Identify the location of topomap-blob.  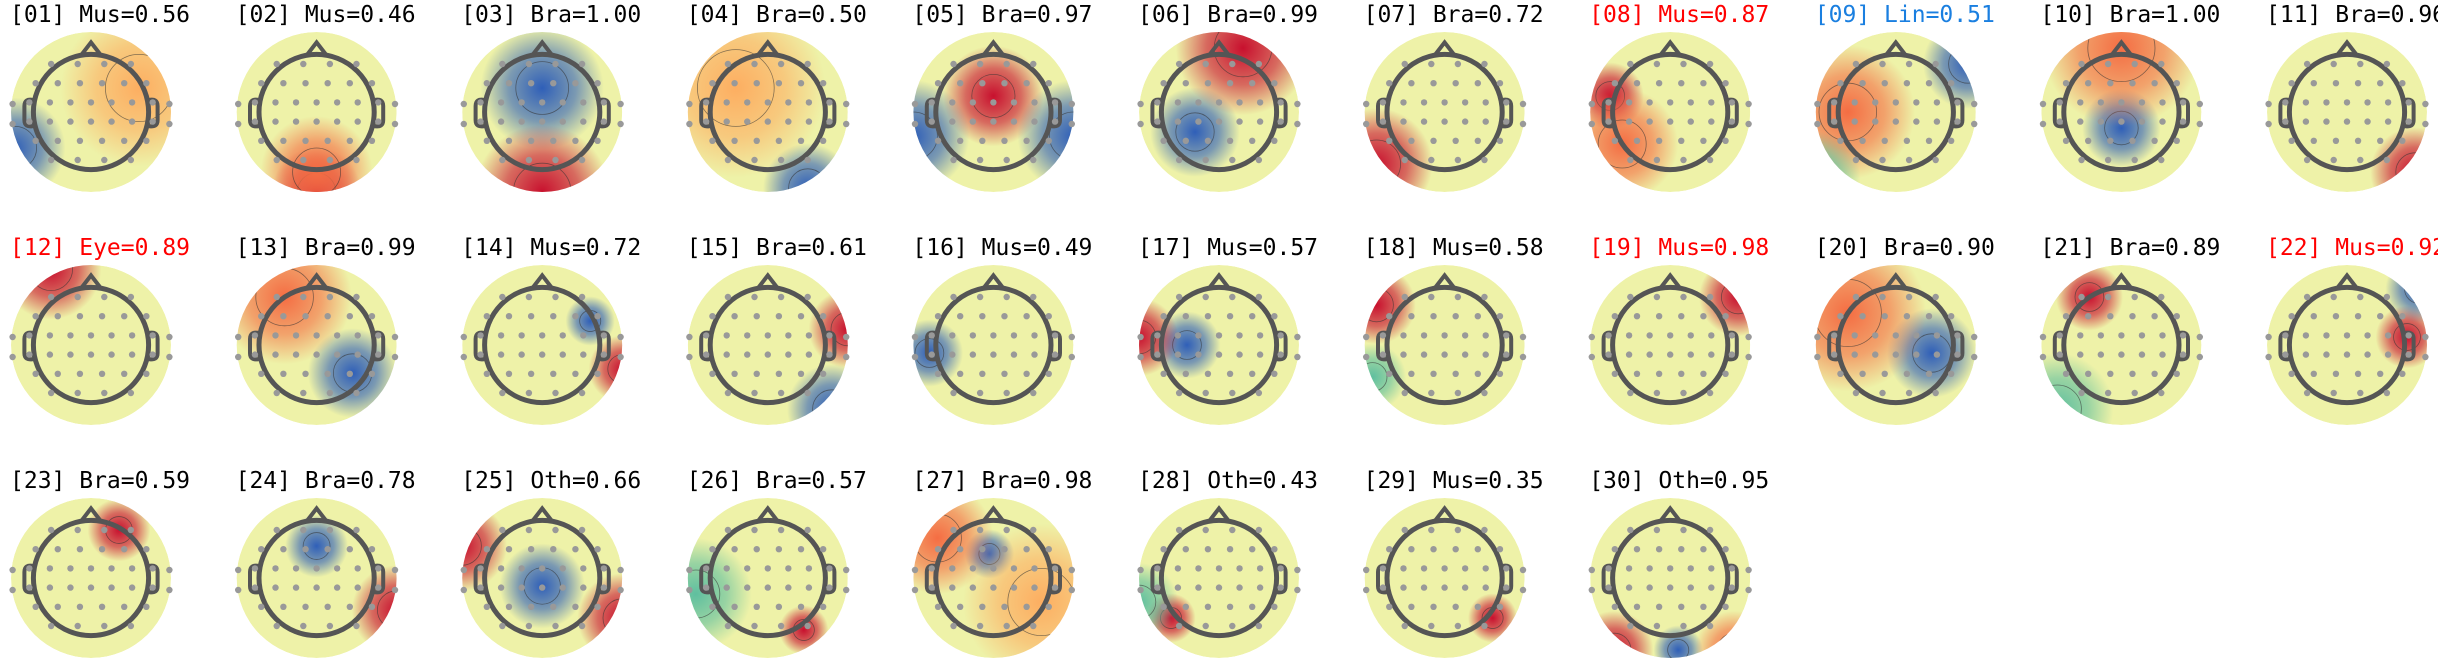
(1390, 305).